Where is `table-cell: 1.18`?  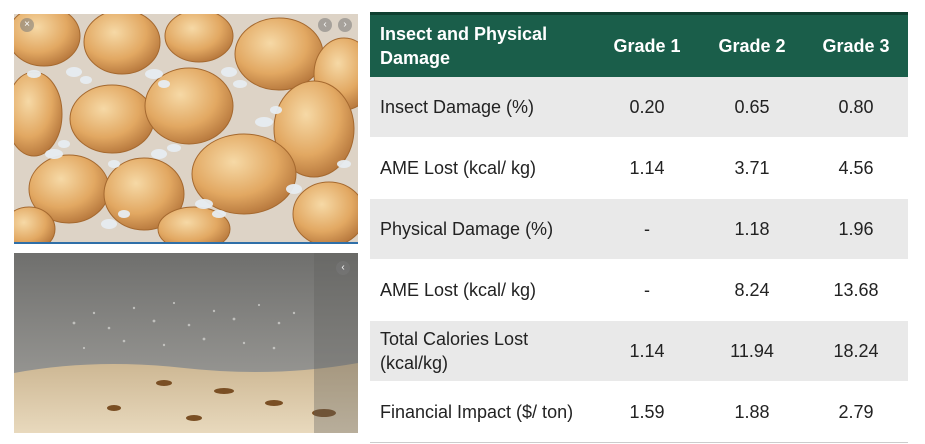
table-cell: 1.18 is located at coordinates (752, 229).